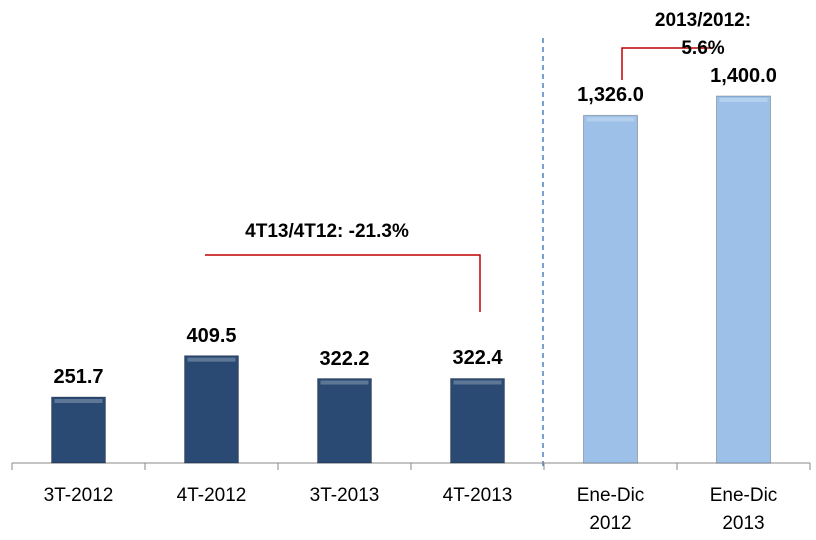  I want to click on x-tick-label: 3T-2012, so click(78, 495).